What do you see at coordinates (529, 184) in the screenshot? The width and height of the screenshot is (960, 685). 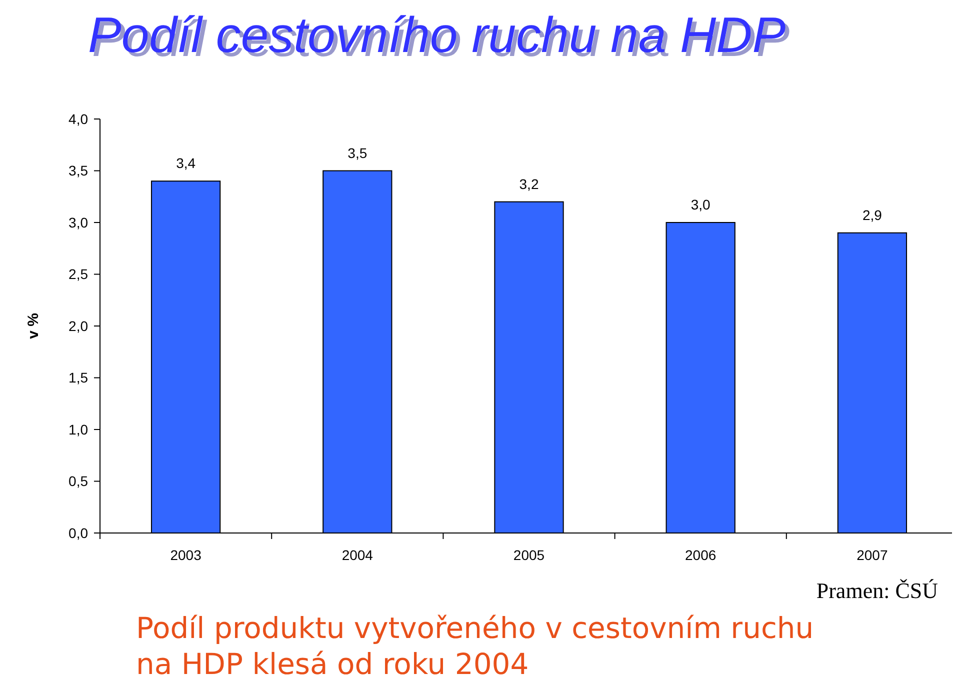 I see `data-label: 3,2` at bounding box center [529, 184].